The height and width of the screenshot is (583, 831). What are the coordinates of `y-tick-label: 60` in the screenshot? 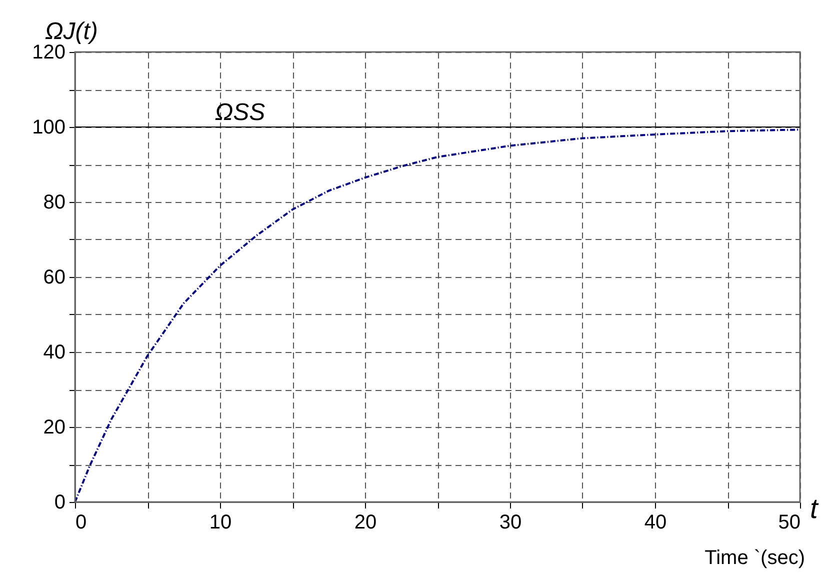 It's located at (54, 277).